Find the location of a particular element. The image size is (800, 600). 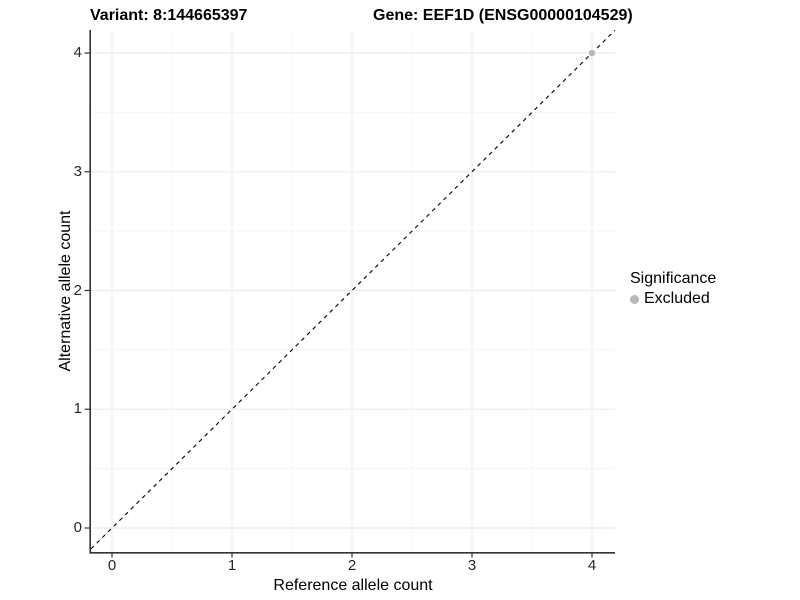

x-tick-label: 4 is located at coordinates (592, 565).